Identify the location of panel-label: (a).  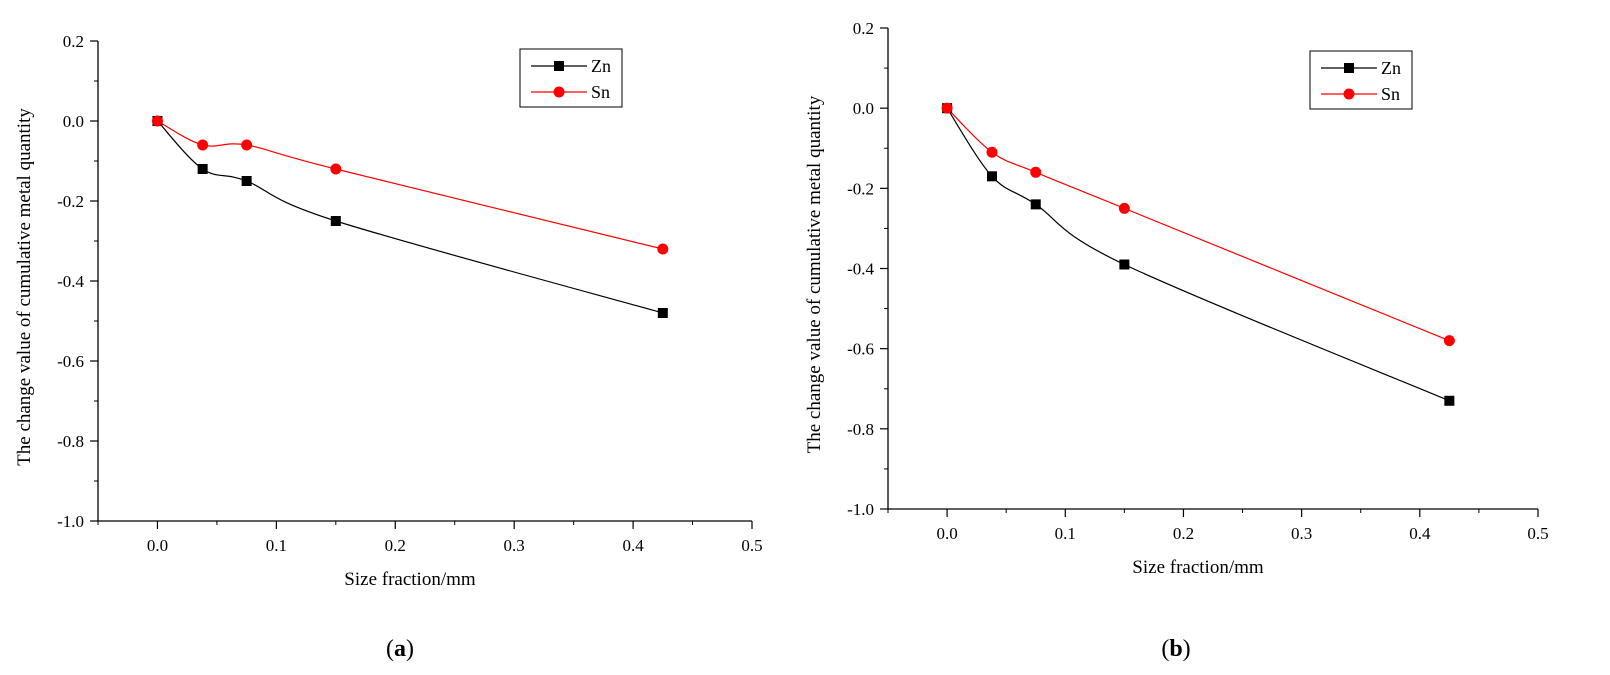
(400, 649).